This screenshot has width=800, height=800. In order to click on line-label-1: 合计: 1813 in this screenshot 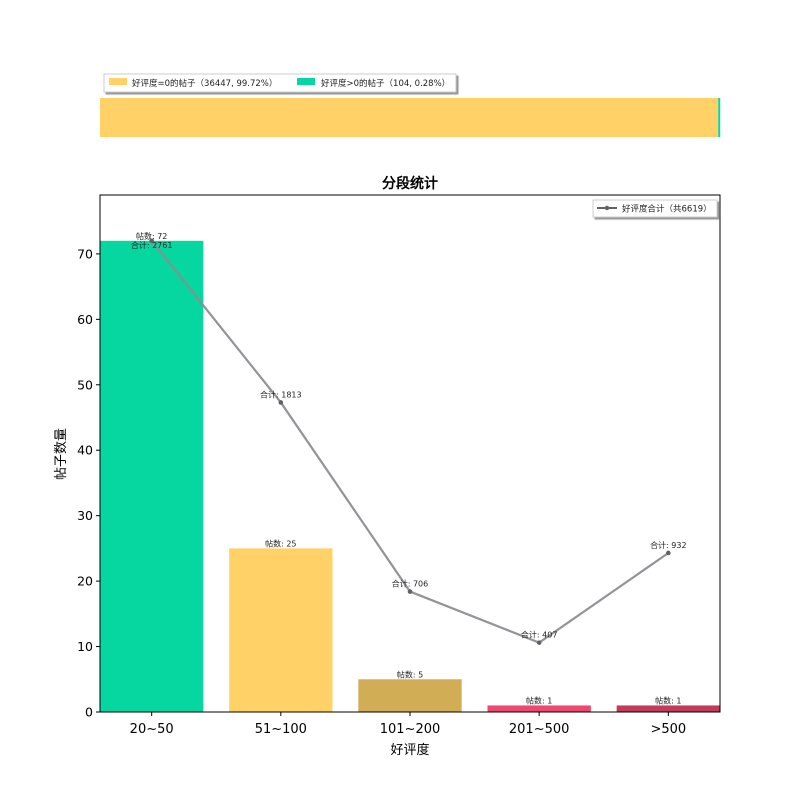, I will do `click(281, 394)`.